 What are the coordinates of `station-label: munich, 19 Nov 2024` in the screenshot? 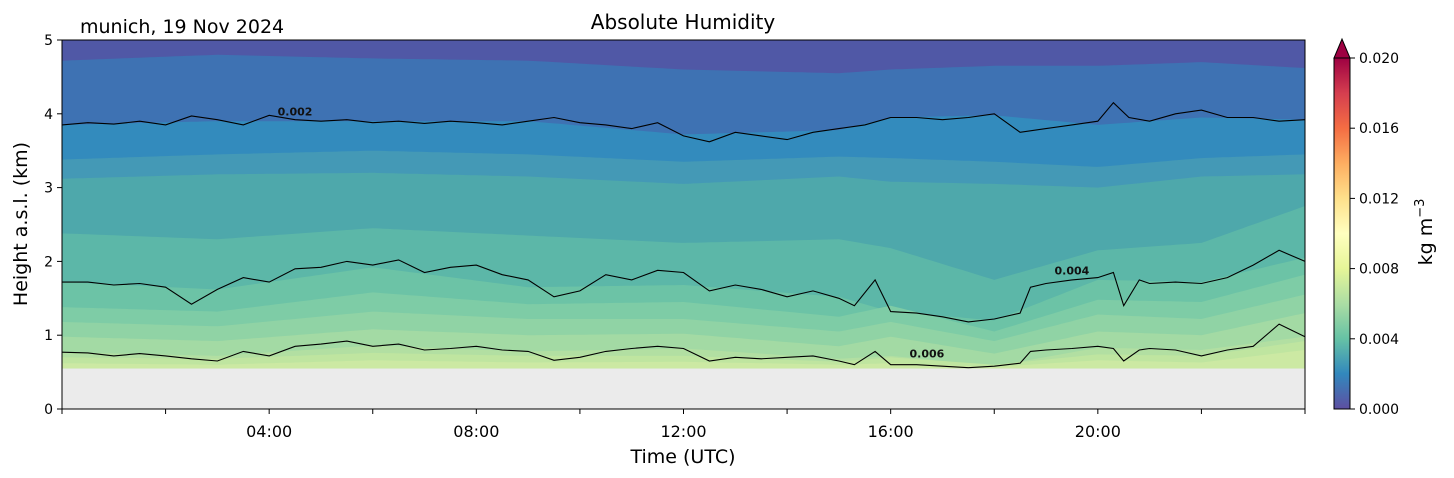 It's located at (182, 27).